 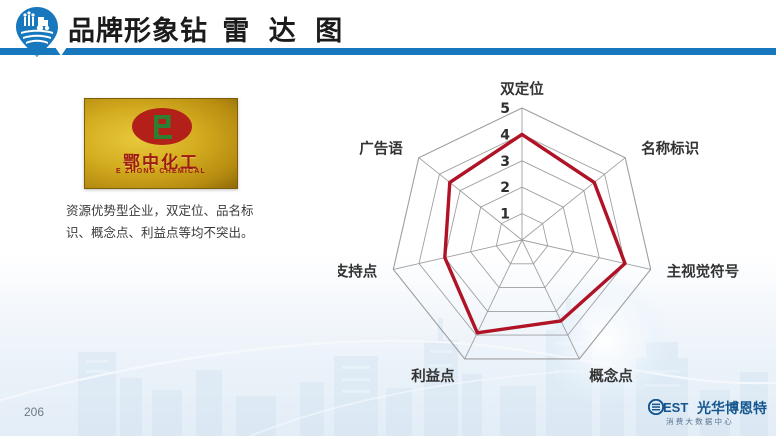 What do you see at coordinates (381, 149) in the screenshot?
I see `radar-axis-label: 广告语` at bounding box center [381, 149].